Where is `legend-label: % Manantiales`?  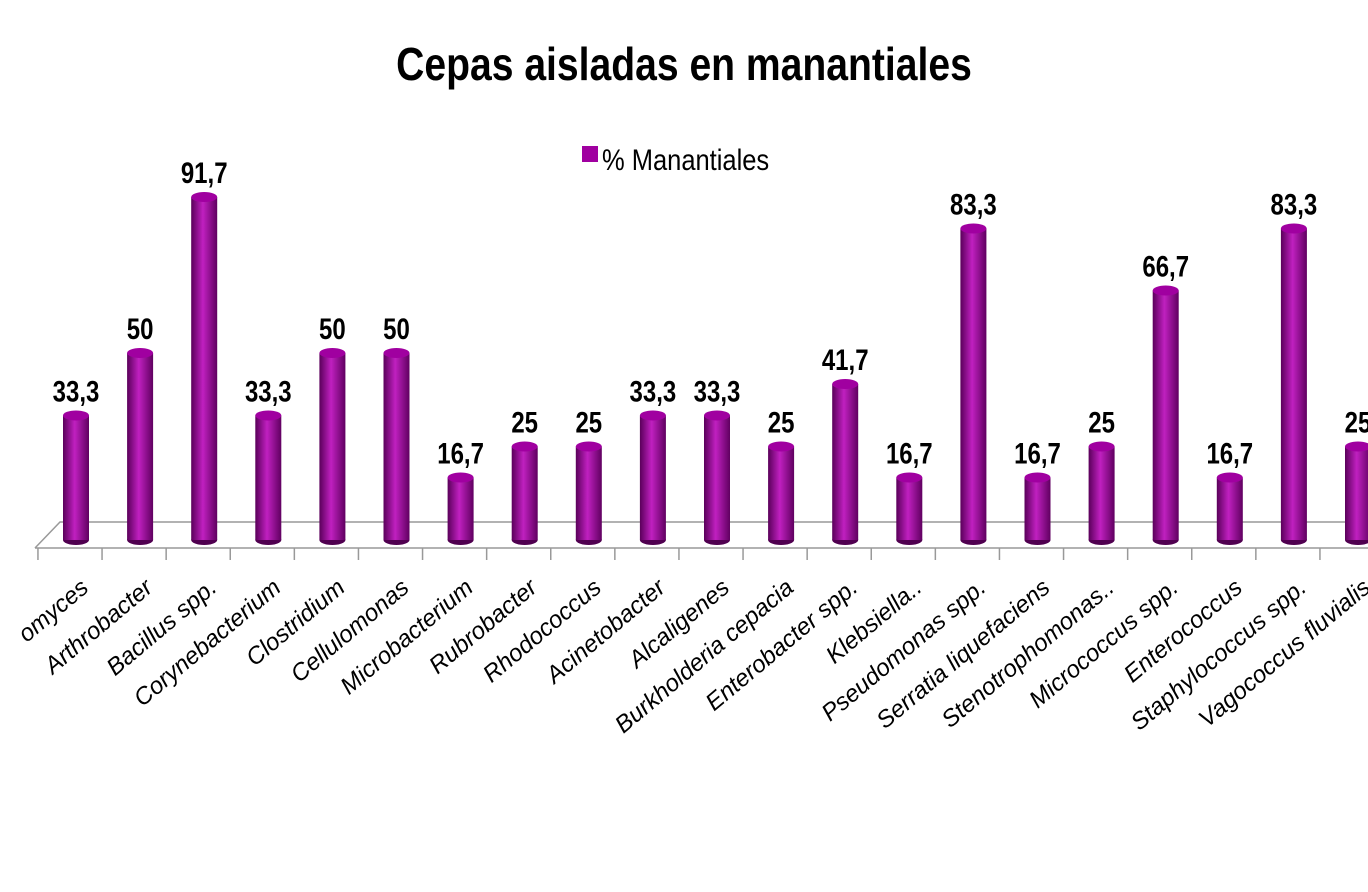 legend-label: % Manantiales is located at coordinates (685, 159).